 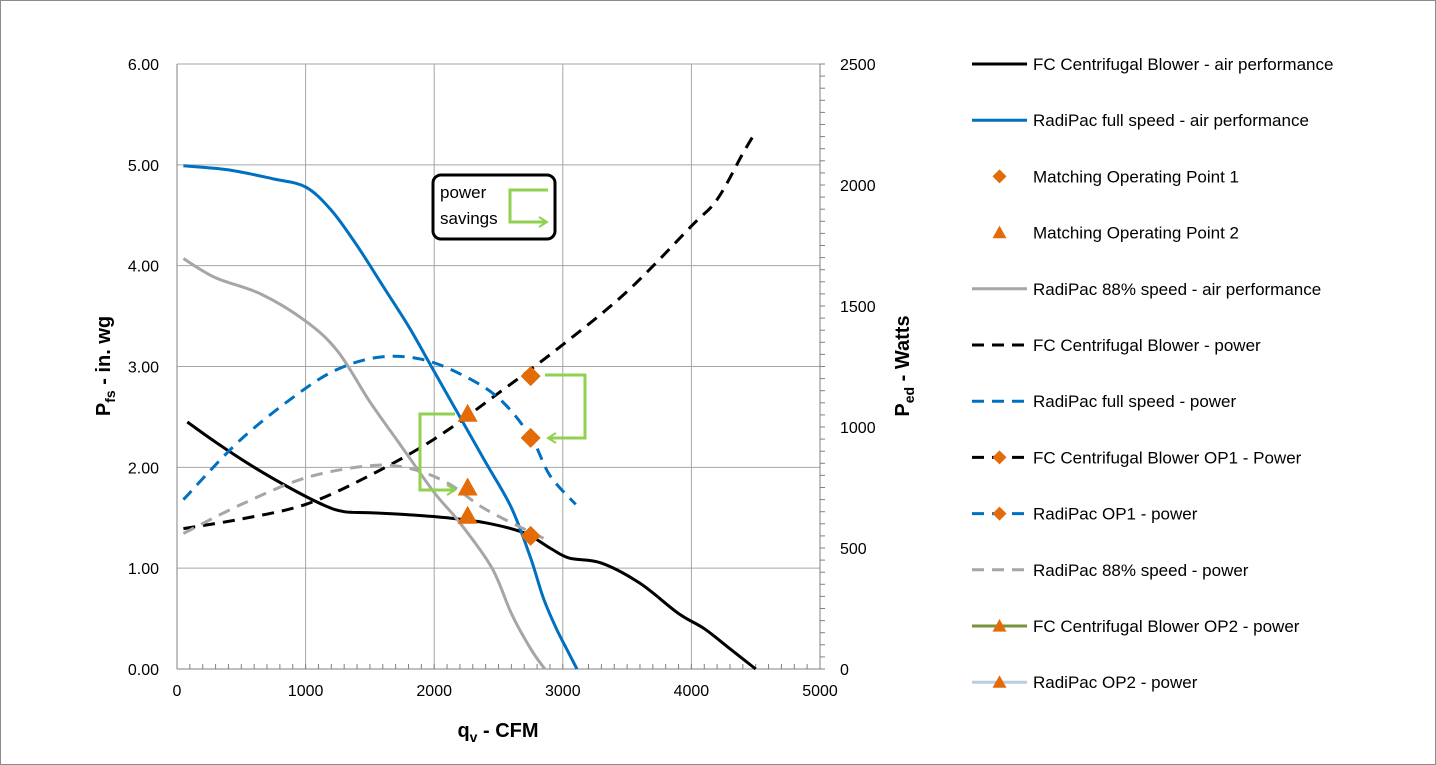 What do you see at coordinates (110, 396) in the screenshot?
I see `y-axis-left-title-sub: fs` at bounding box center [110, 396].